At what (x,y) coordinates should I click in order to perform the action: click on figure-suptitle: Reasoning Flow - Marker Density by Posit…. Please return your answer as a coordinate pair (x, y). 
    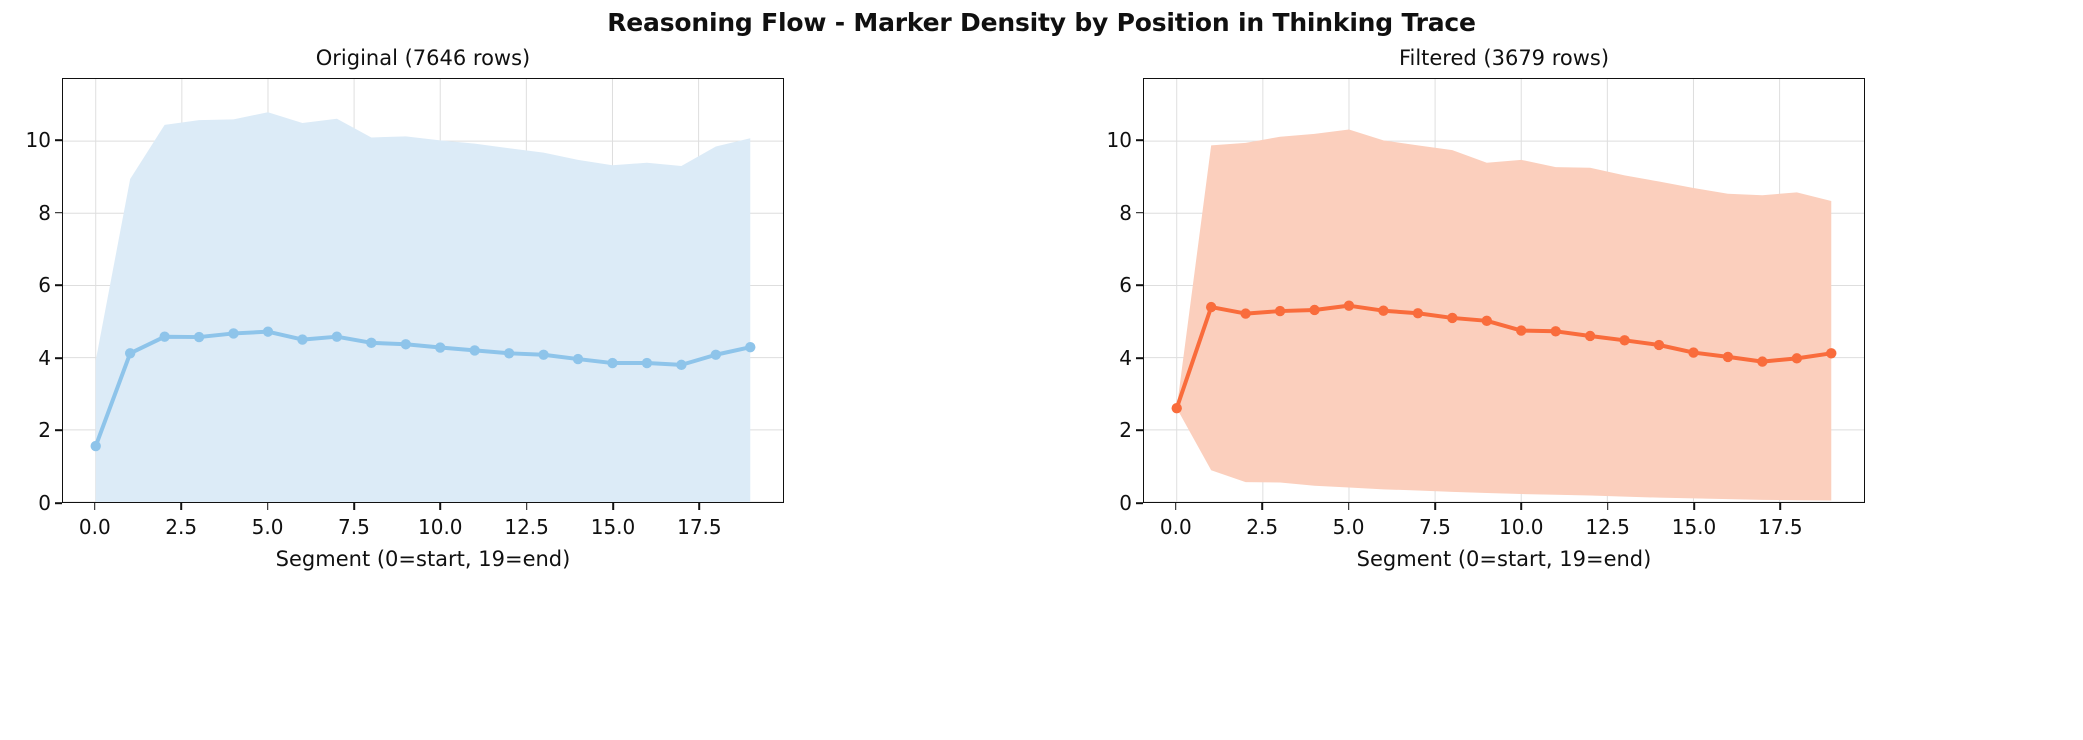
    Looking at the image, I should click on (1041, 22).